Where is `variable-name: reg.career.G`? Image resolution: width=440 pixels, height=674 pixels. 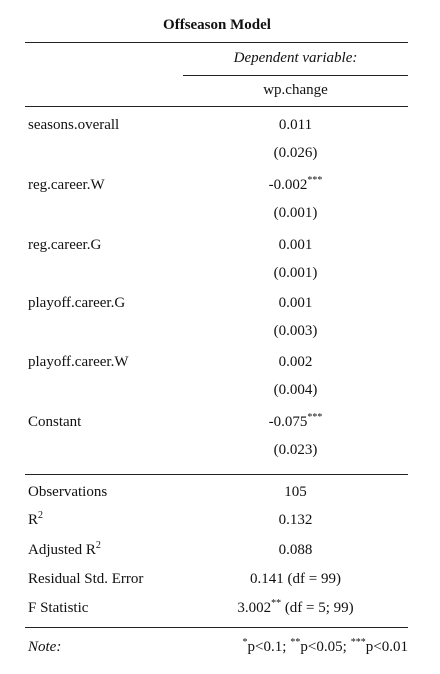 variable-name: reg.career.G is located at coordinates (65, 245).